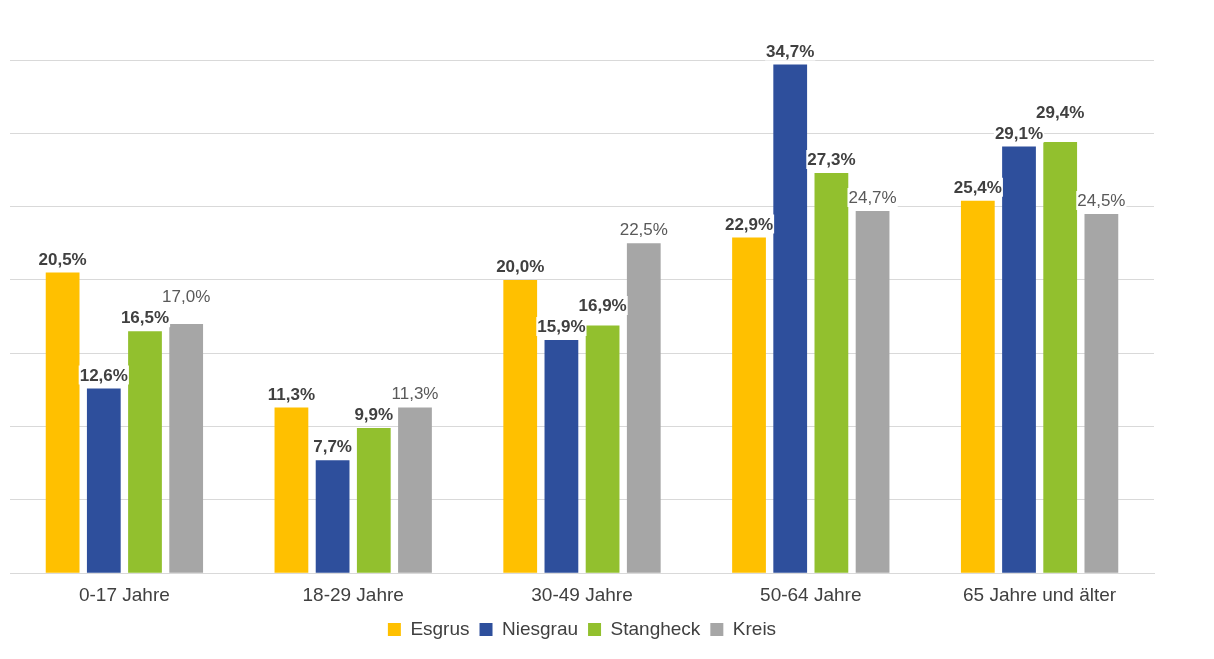 The width and height of the screenshot is (1214, 659). I want to click on data-label: 24,5%, so click(1101, 201).